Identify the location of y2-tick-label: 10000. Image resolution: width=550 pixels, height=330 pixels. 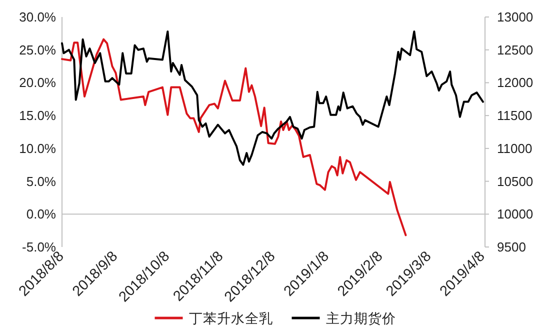
(515, 214).